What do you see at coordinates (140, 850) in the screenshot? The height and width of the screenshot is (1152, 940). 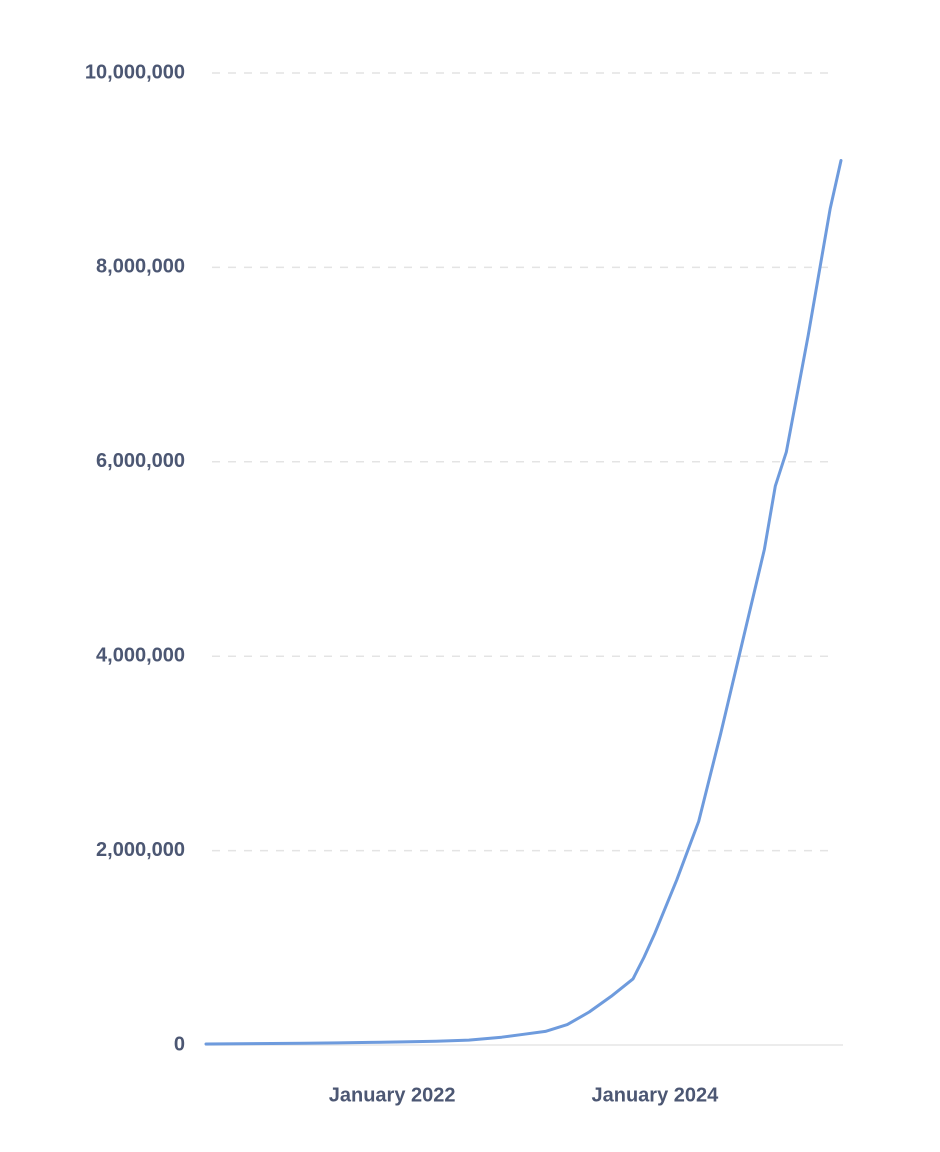 I see `y-tick-label: 2,000,000` at bounding box center [140, 850].